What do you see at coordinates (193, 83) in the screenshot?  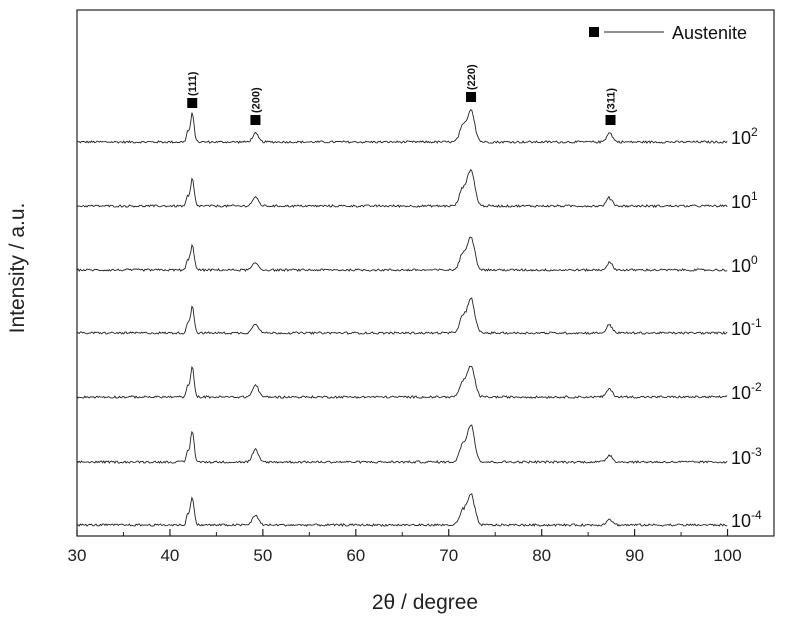 I see `peak-label: (111)` at bounding box center [193, 83].